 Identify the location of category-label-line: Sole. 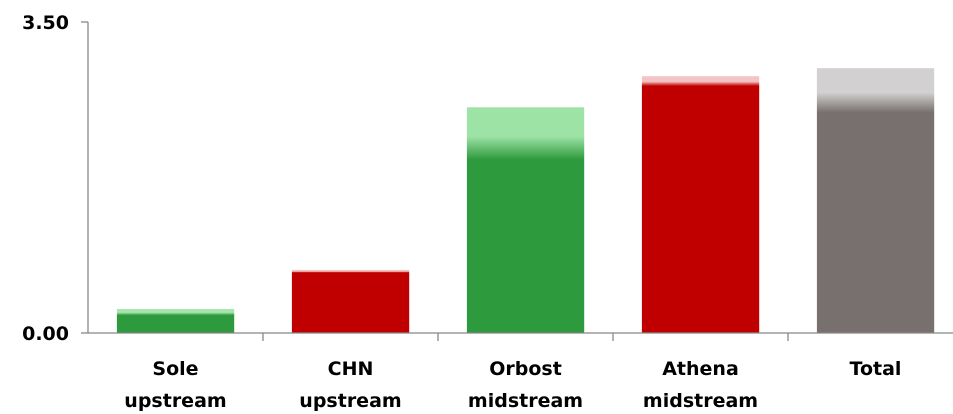
(175, 369).